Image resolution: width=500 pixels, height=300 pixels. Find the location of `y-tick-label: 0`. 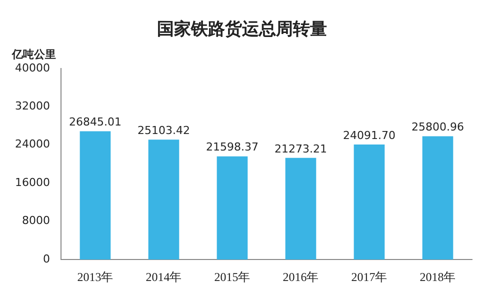

y-tick-label: 0 is located at coordinates (46, 259).